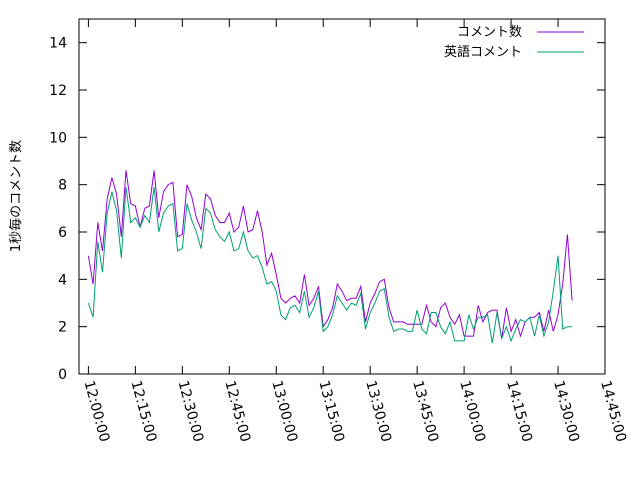  Describe the element at coordinates (331, 411) in the screenshot. I see `x-tick-label: 13:15:00` at that location.